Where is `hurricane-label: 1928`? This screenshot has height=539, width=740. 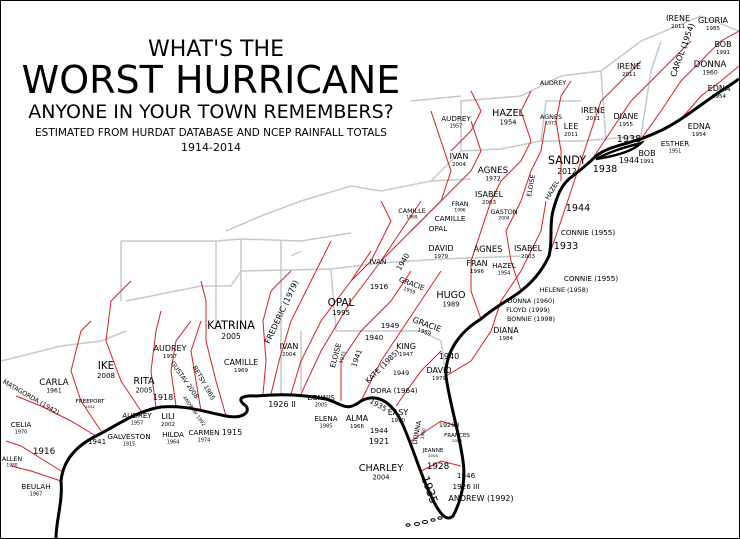
hurricane-label: 1928 is located at coordinates (438, 467).